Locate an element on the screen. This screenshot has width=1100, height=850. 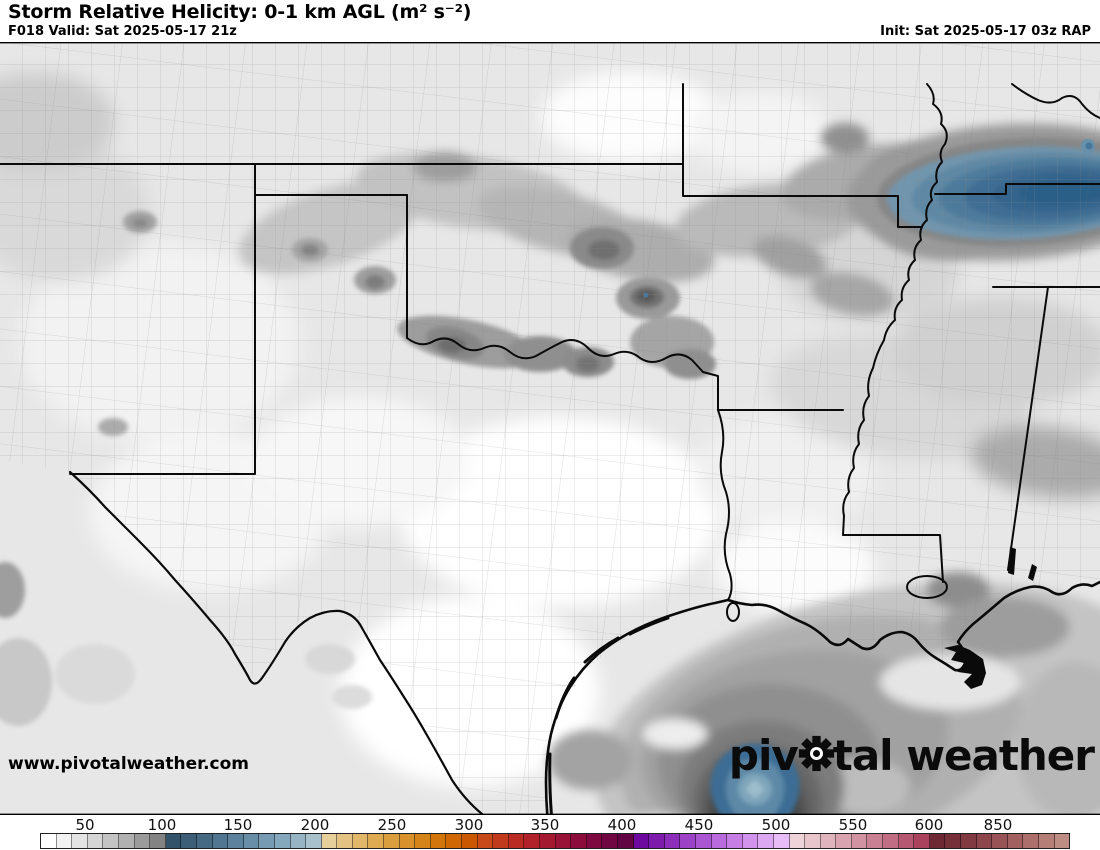
border-nm-tx is located at coordinates (162, 319).